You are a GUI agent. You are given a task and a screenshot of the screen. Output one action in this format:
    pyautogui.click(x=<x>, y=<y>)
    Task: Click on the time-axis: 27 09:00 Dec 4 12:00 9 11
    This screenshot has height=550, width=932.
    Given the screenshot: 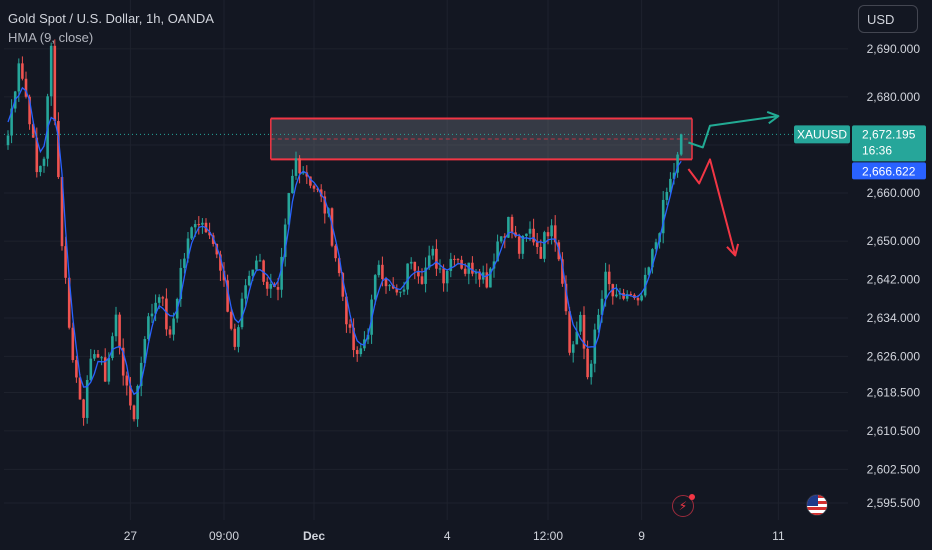 What is the action you would take?
    pyautogui.click(x=454, y=536)
    